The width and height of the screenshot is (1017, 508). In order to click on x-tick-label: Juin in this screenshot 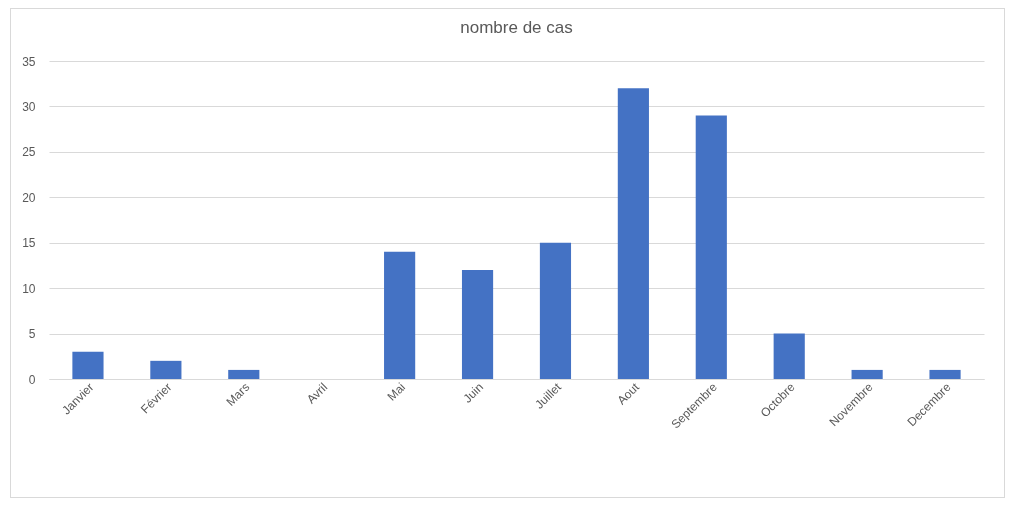, I will do `click(473, 393)`.